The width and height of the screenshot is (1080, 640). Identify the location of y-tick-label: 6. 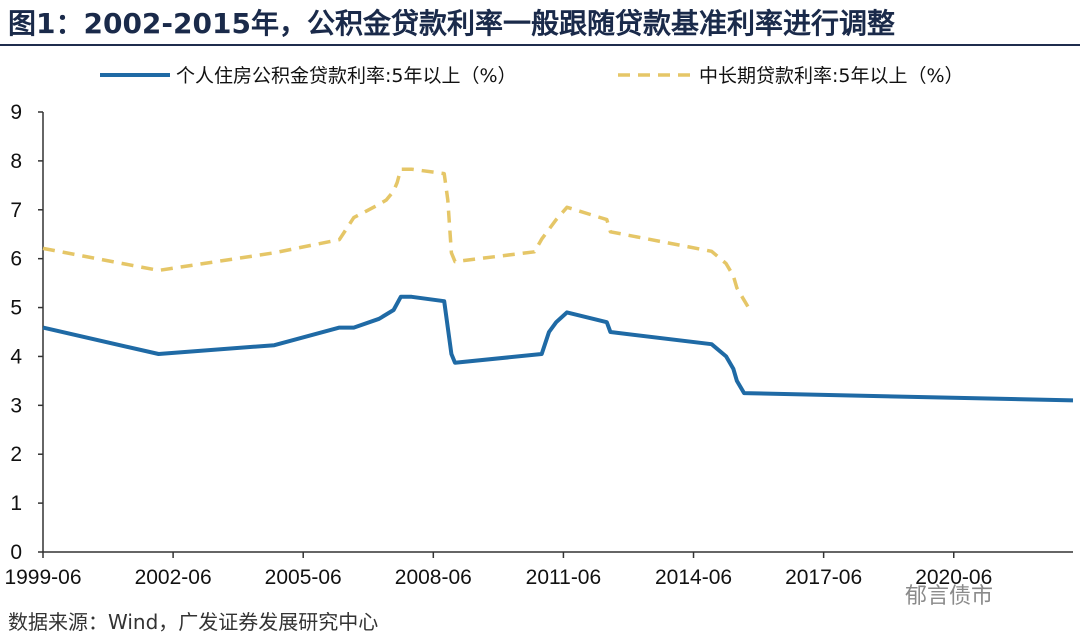
(16, 259).